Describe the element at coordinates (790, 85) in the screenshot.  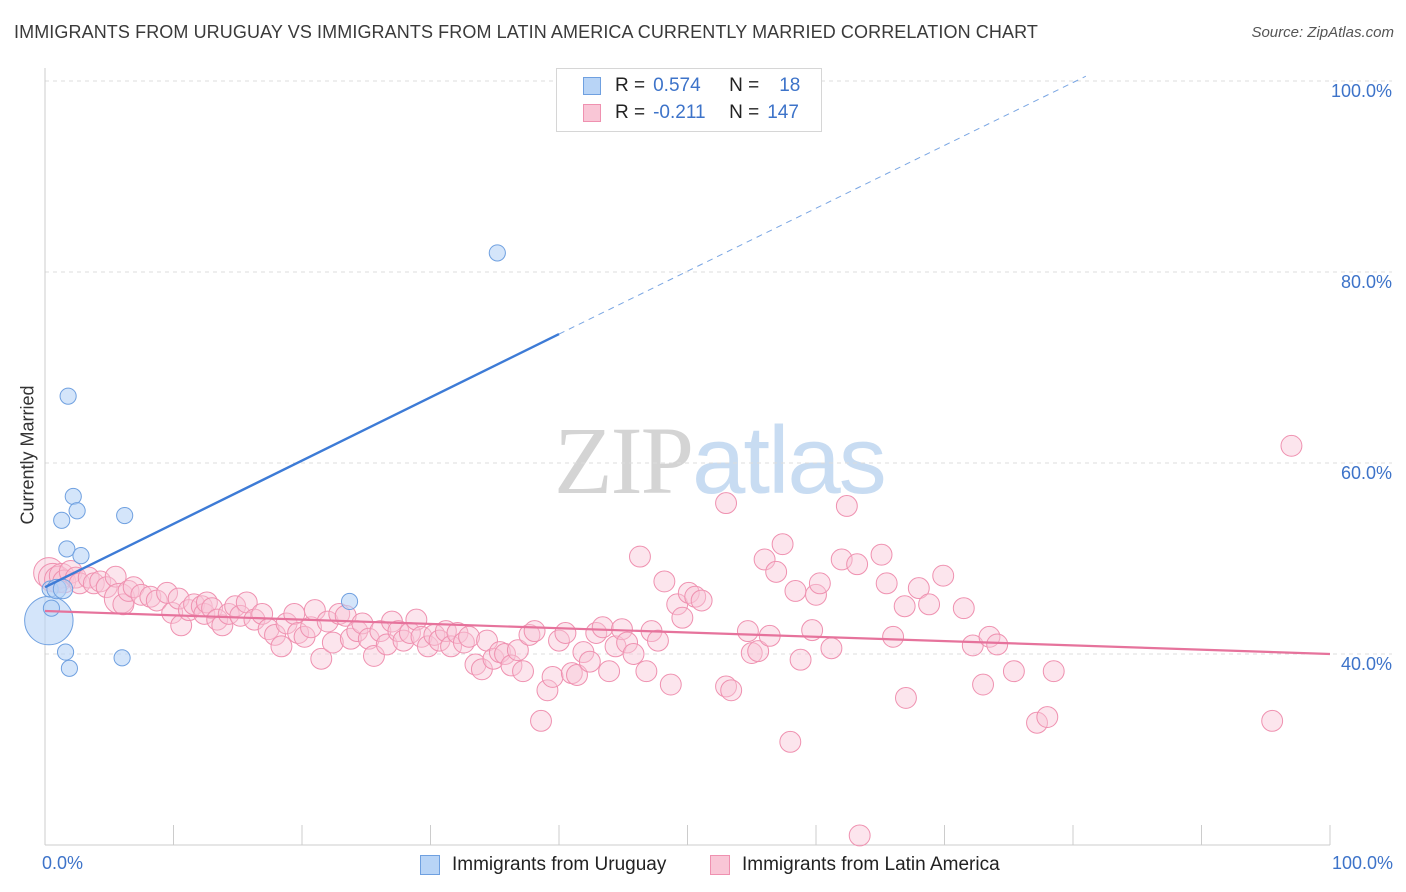
I see `legend-n-value-uruguay: 18` at that location.